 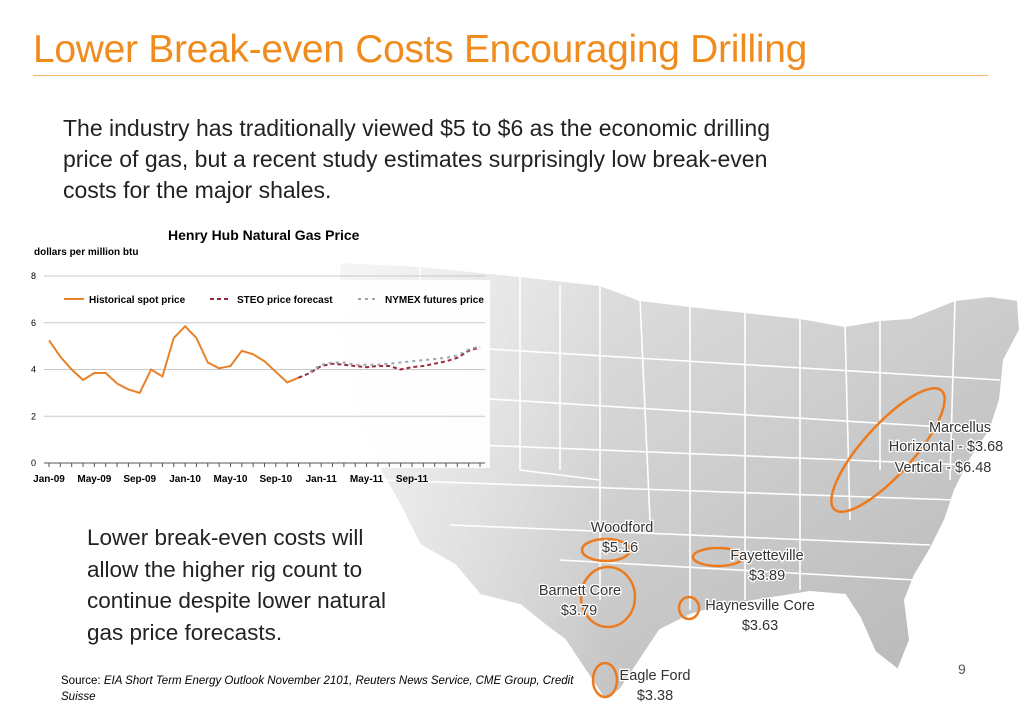 I want to click on x-tick-label: May-10, so click(x=231, y=479).